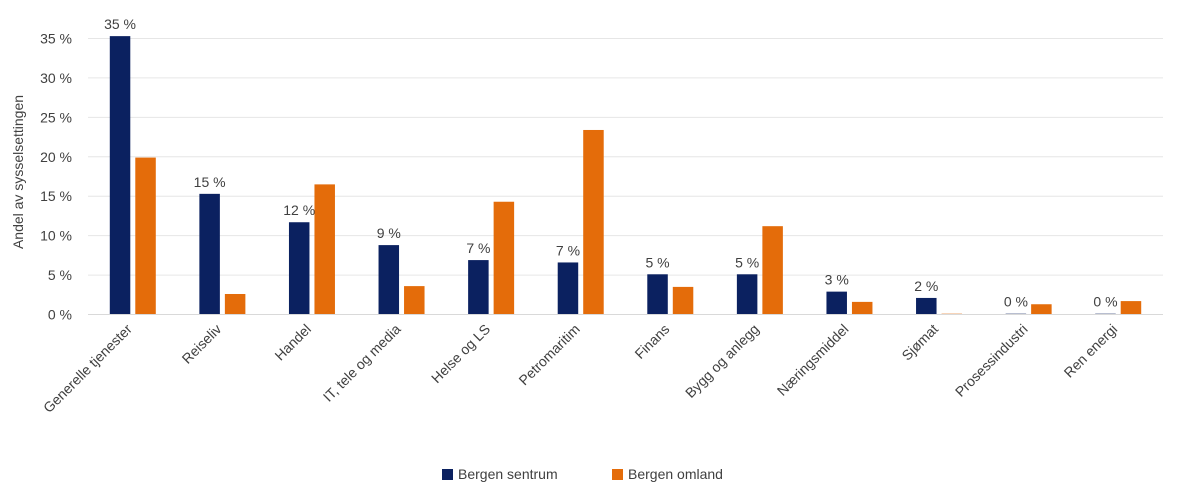 This screenshot has width=1177, height=488. Describe the element at coordinates (675, 474) in the screenshot. I see `legend-label-omland: Bergen omland` at that location.